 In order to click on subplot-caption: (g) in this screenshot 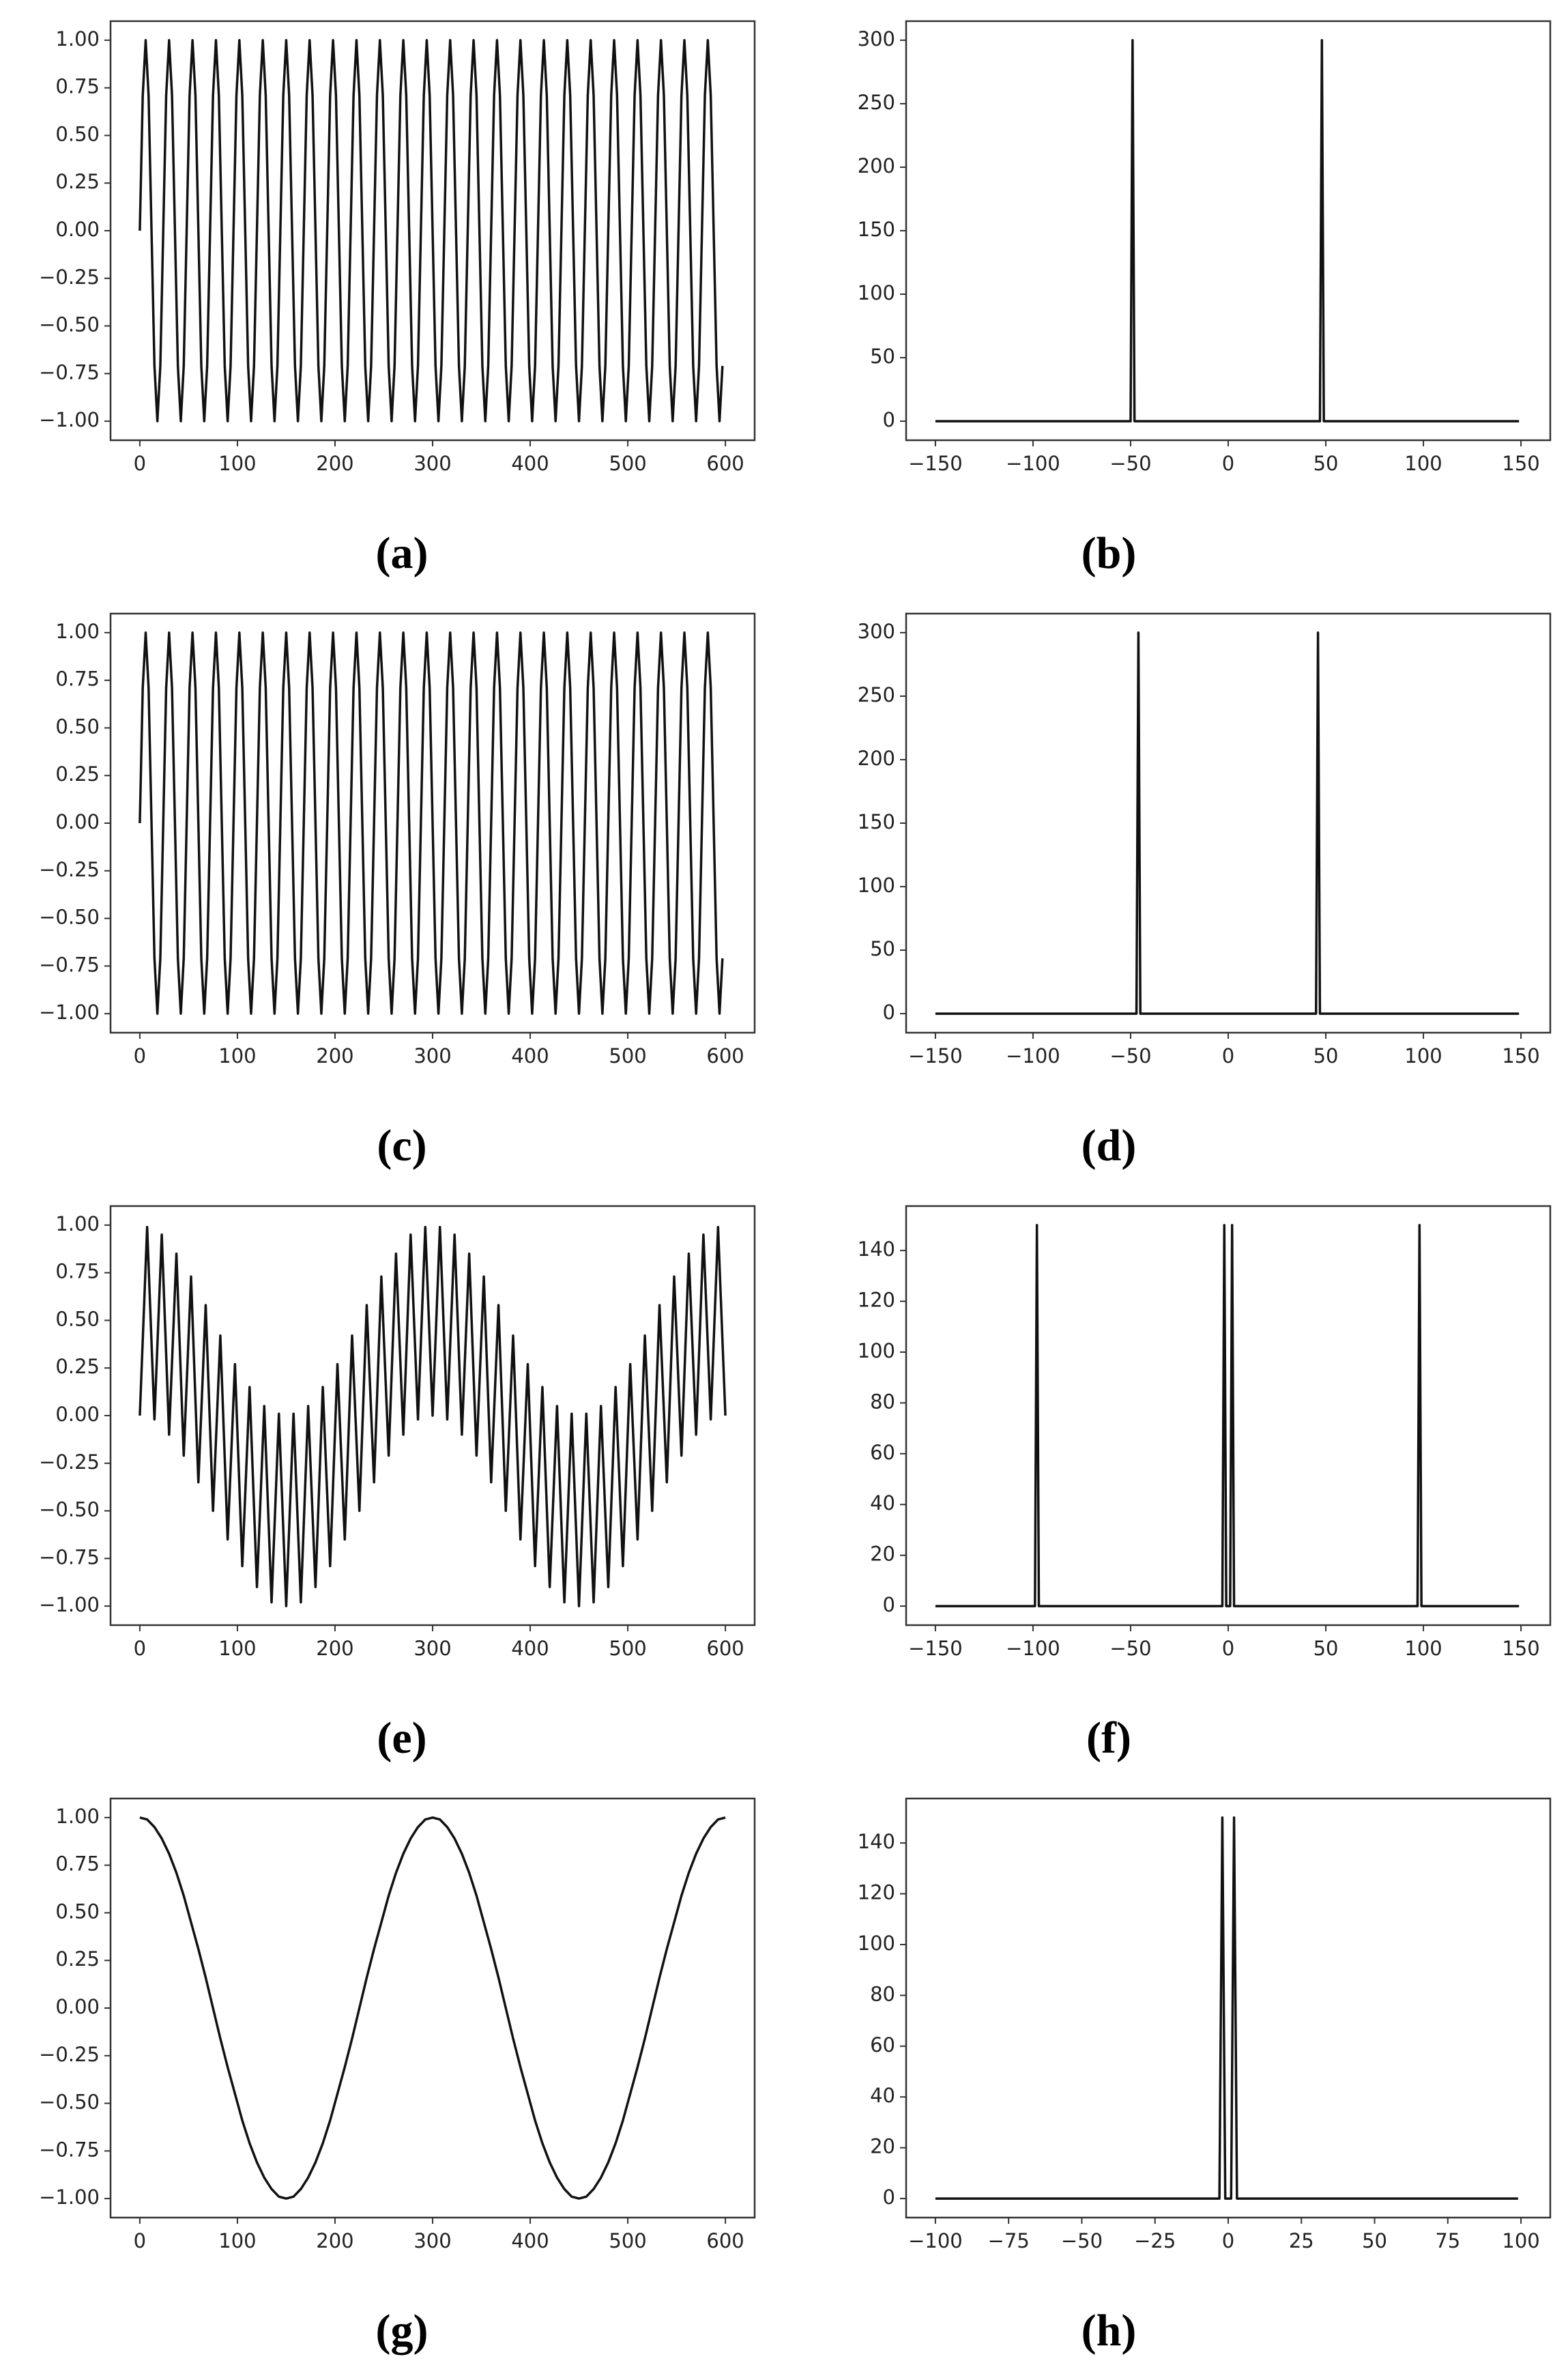, I will do `click(403, 2330)`.